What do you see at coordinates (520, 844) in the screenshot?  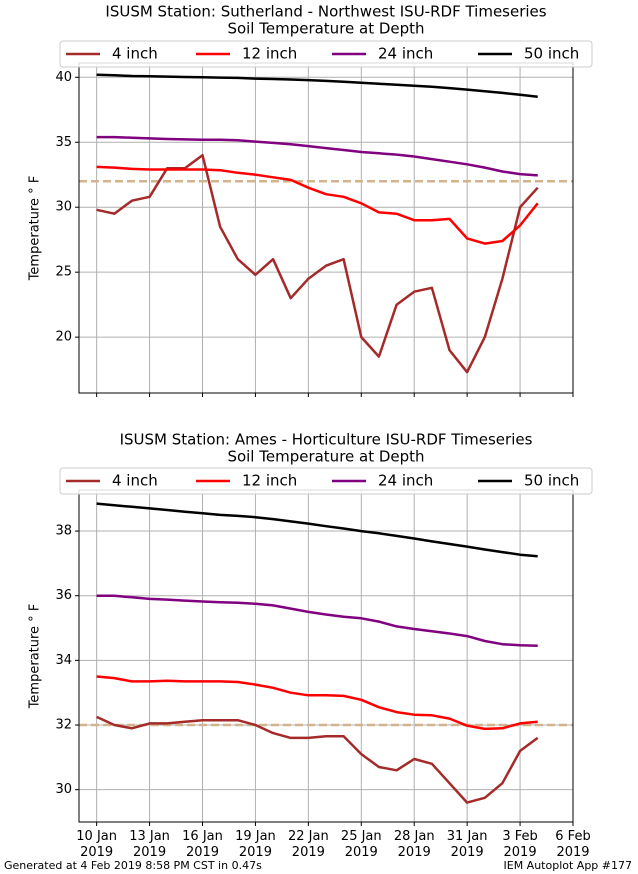 I see `x-tick-label: 3 Feb 2019` at bounding box center [520, 844].